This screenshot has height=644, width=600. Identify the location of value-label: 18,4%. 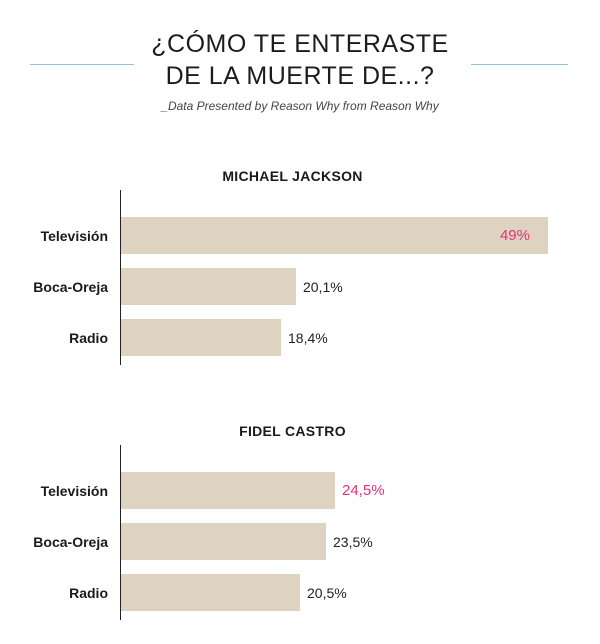
(308, 338).